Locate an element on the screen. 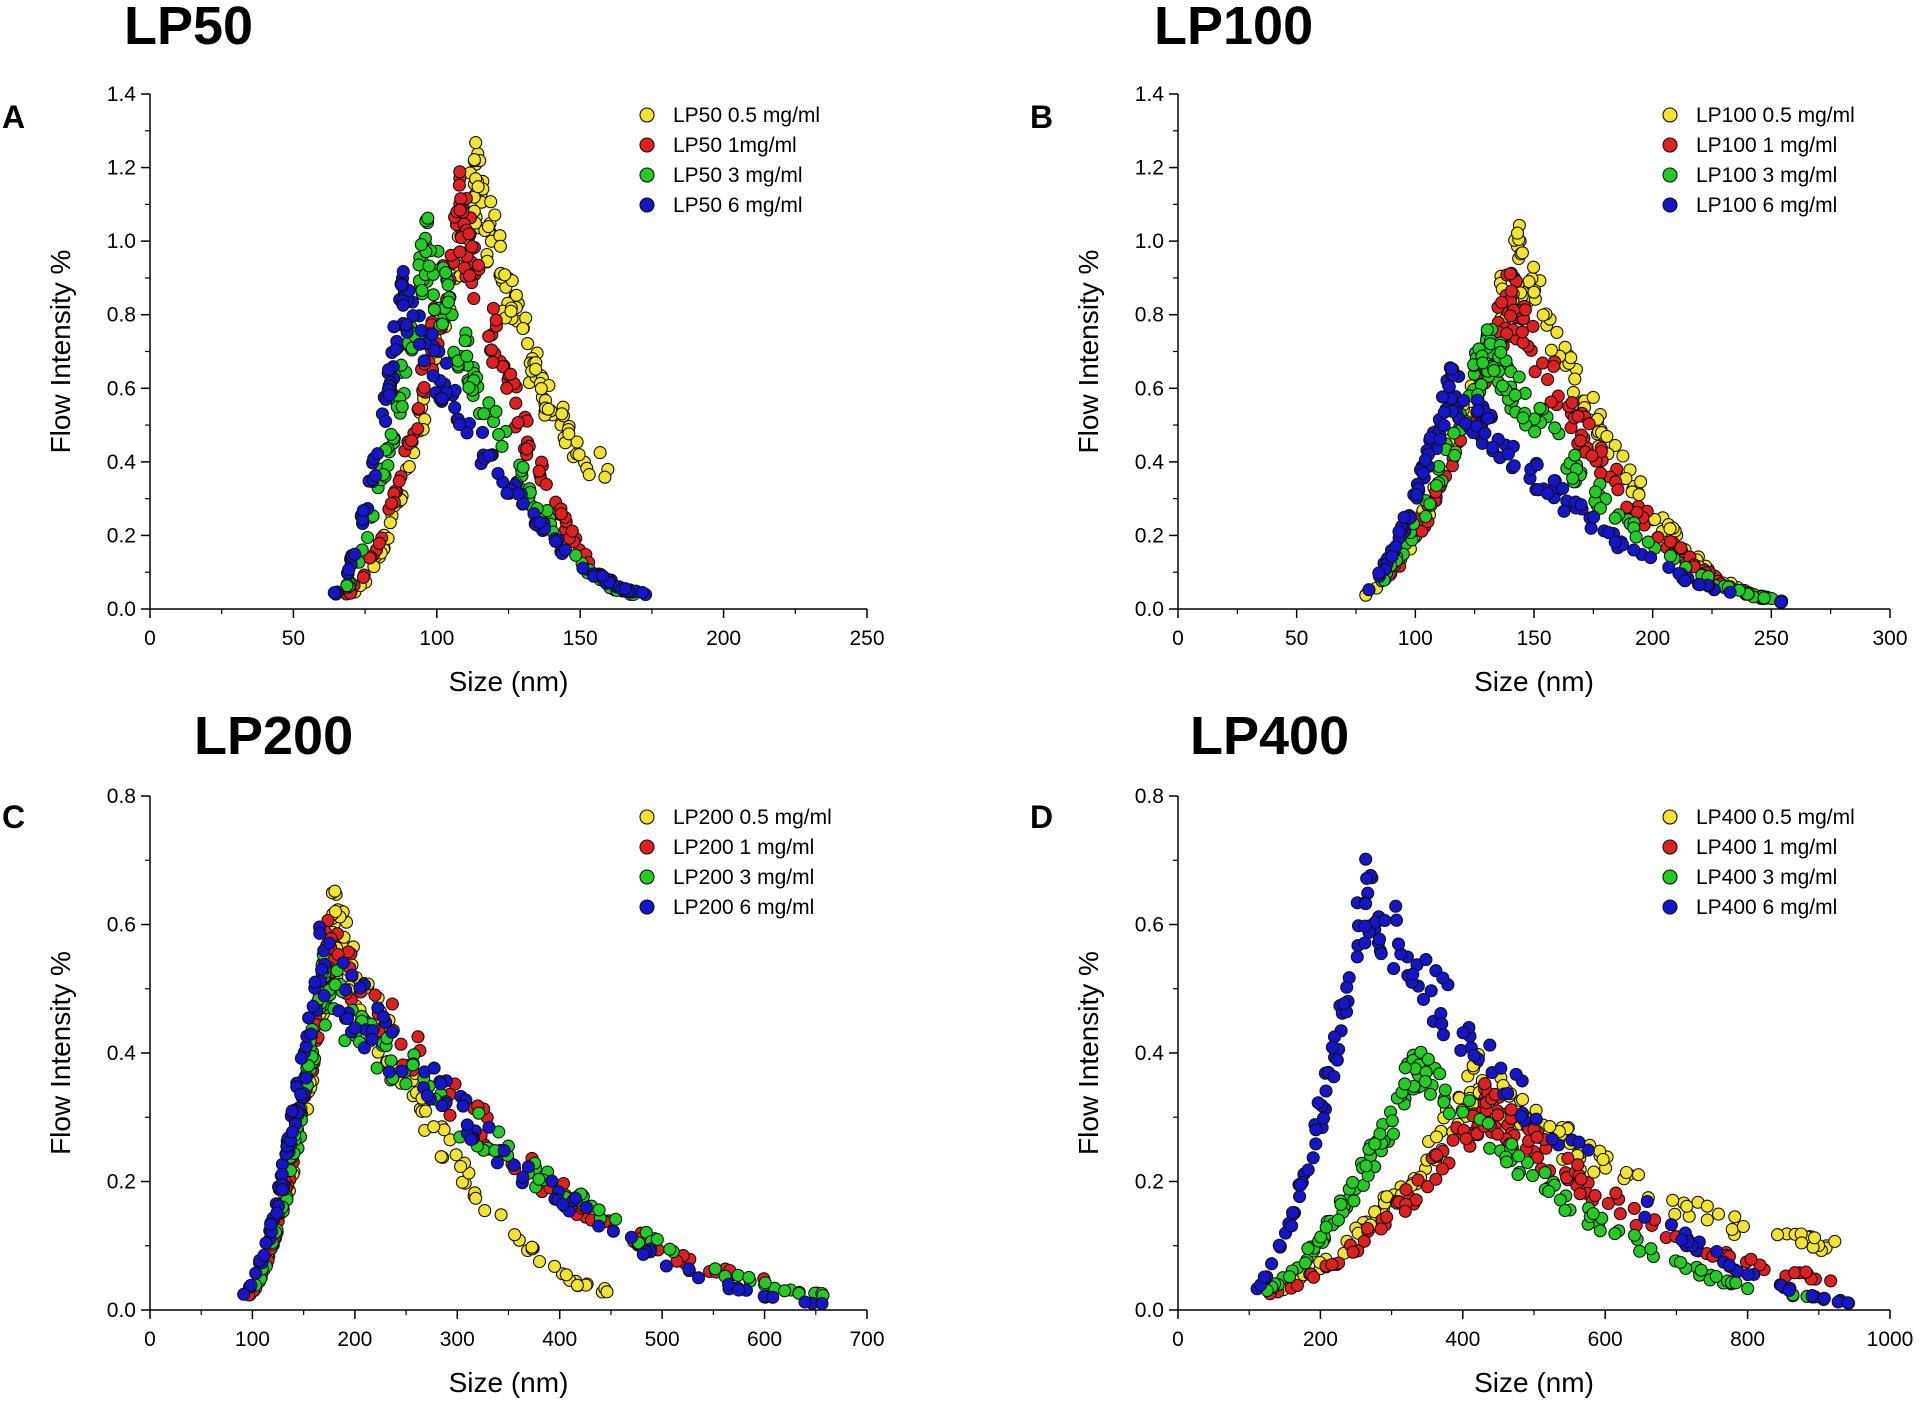 This screenshot has height=1409, width=1922. x-tick-label: 200 is located at coordinates (1652, 638).